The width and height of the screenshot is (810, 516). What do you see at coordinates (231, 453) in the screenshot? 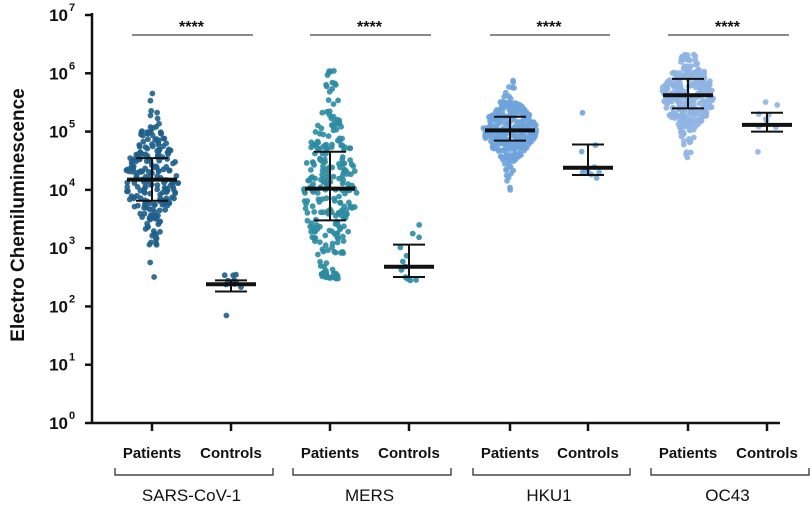
I see `x-tick-label: Controls` at bounding box center [231, 453].